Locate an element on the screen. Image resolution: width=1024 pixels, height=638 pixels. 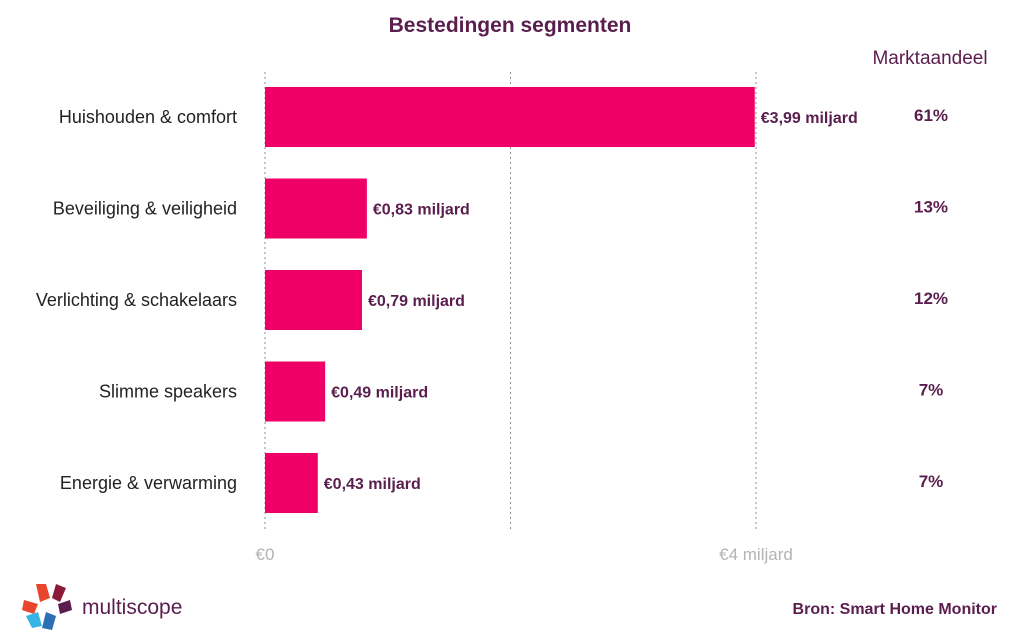
value-label: €0,49 miljard is located at coordinates (379, 393).